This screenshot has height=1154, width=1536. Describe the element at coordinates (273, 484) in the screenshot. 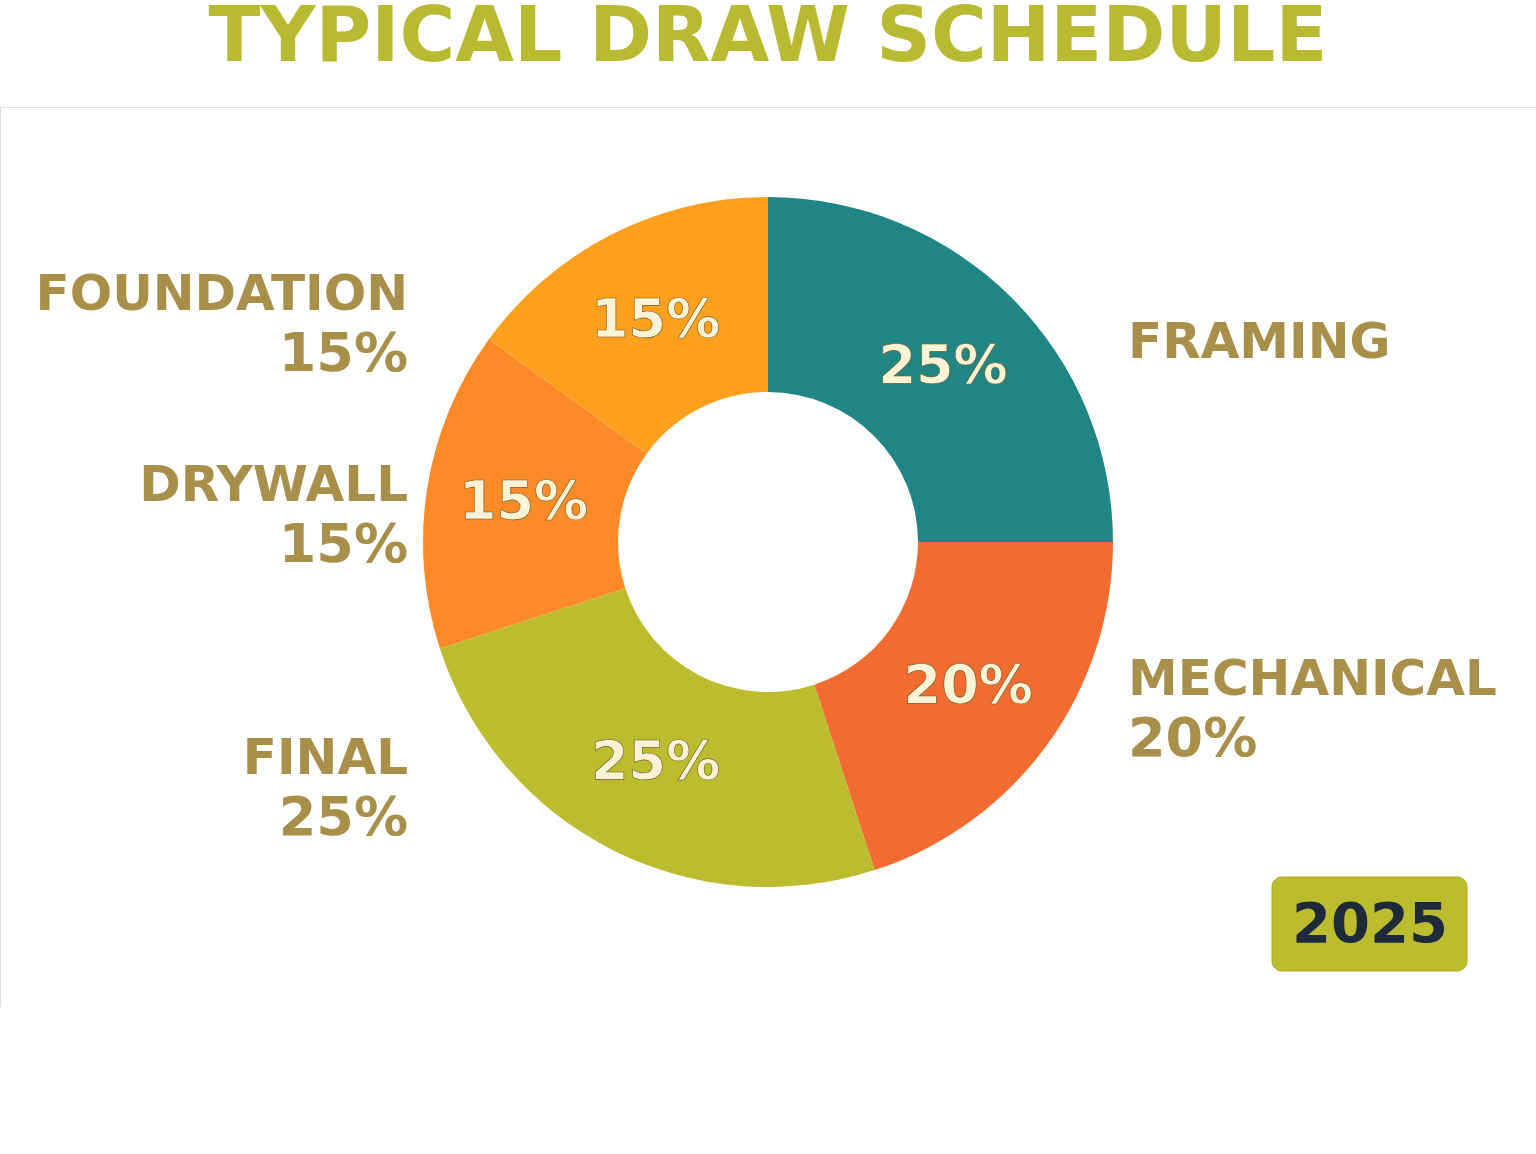

I see `slice-label: DRYWALL` at that location.